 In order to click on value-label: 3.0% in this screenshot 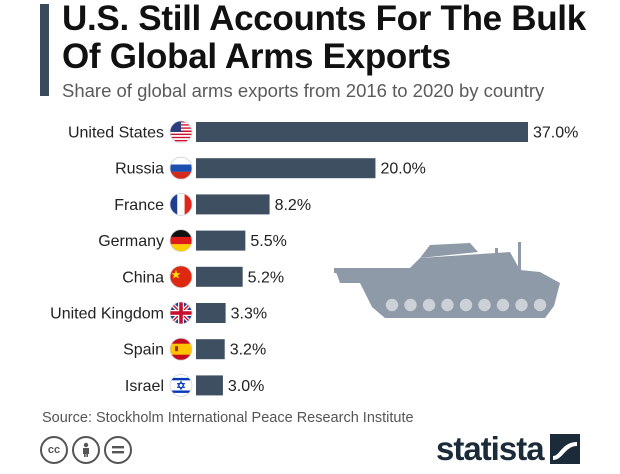, I will do `click(246, 386)`.